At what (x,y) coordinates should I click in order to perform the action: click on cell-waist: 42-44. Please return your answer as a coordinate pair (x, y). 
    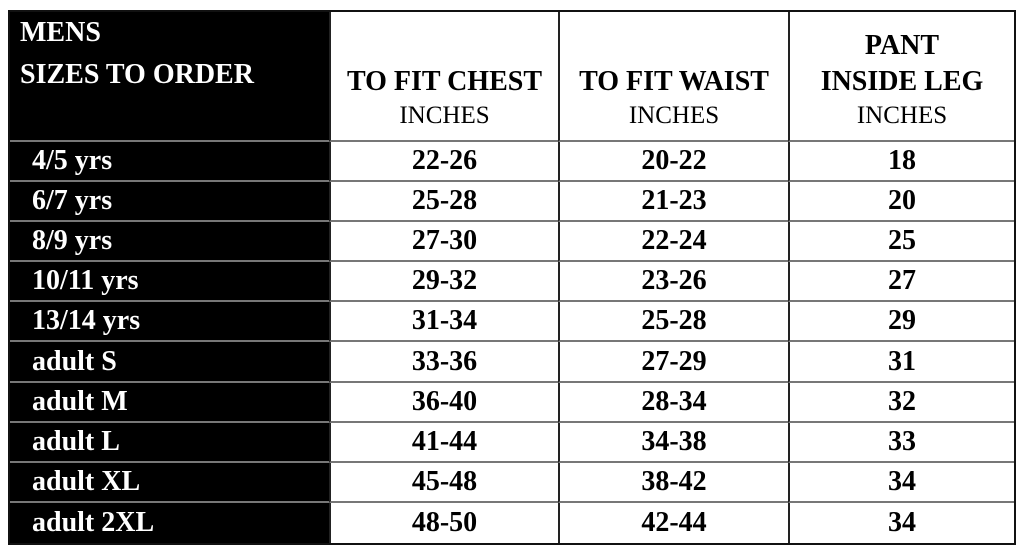
    Looking at the image, I should click on (673, 522).